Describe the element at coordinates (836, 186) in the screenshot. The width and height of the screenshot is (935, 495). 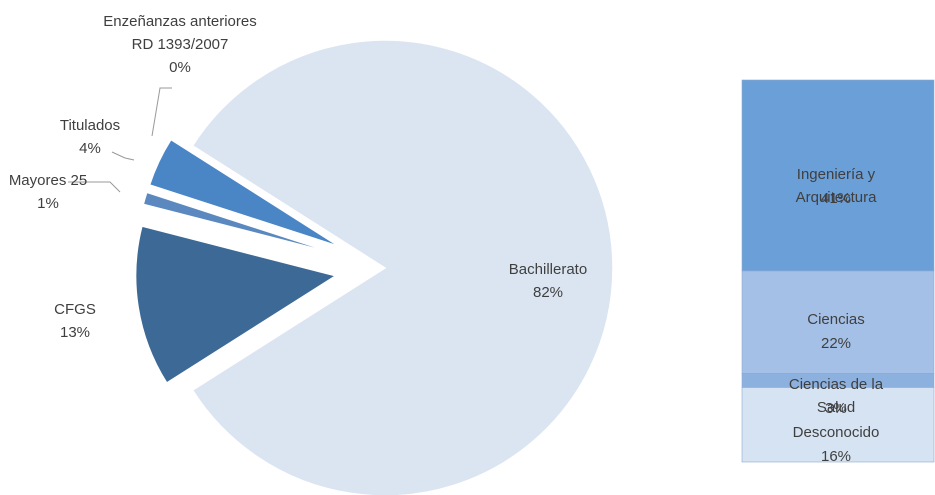
I see `segment-label: Ingeniería y Arquitectura` at that location.